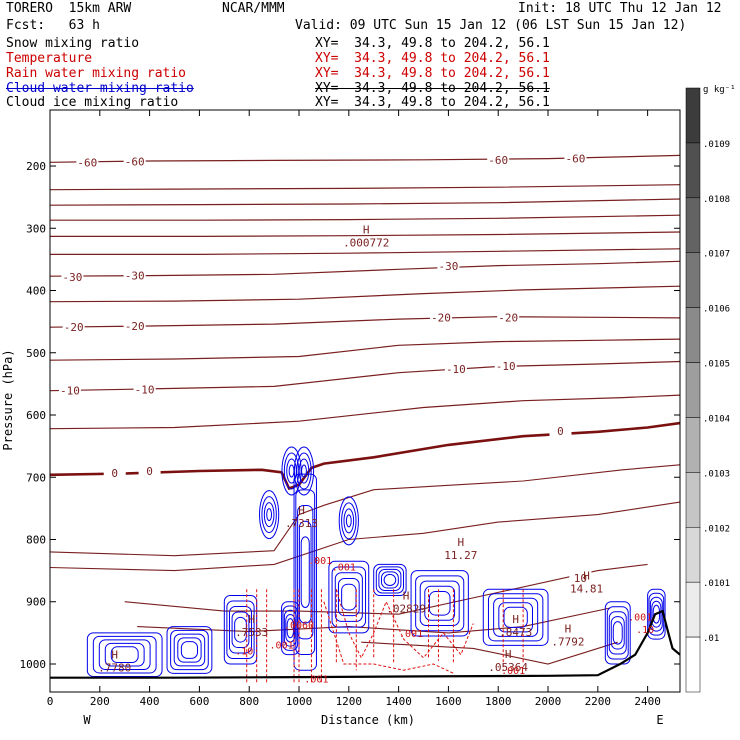  Describe the element at coordinates (548, 701) in the screenshot. I see `x-tick-label: 2000` at that location.